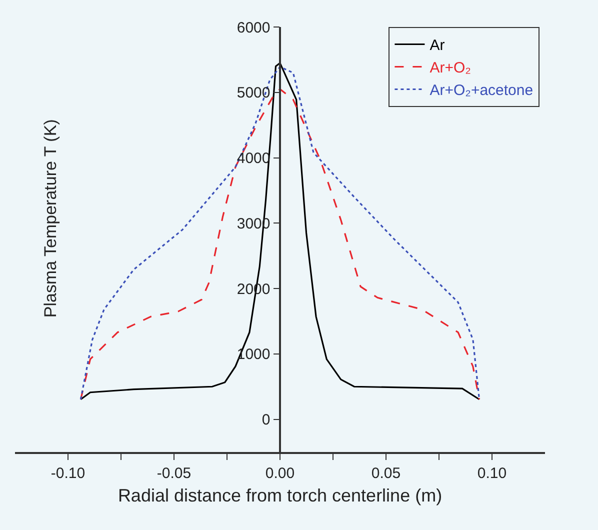 The width and height of the screenshot is (598, 530). What do you see at coordinates (492, 473) in the screenshot?
I see `x-tick-label: 0.10` at bounding box center [492, 473].